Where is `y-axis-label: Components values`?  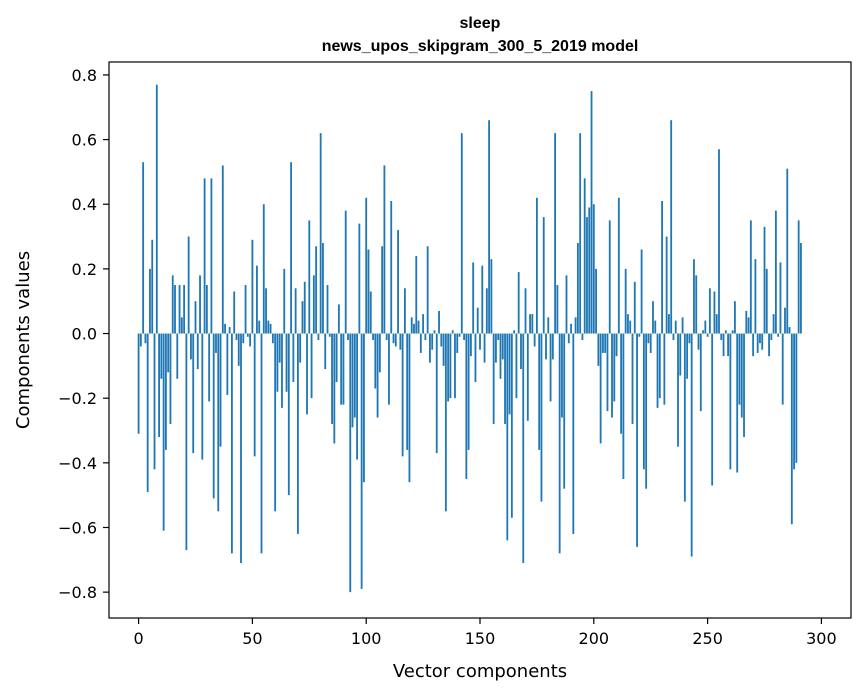 y-axis-label: Components values is located at coordinates (23, 340).